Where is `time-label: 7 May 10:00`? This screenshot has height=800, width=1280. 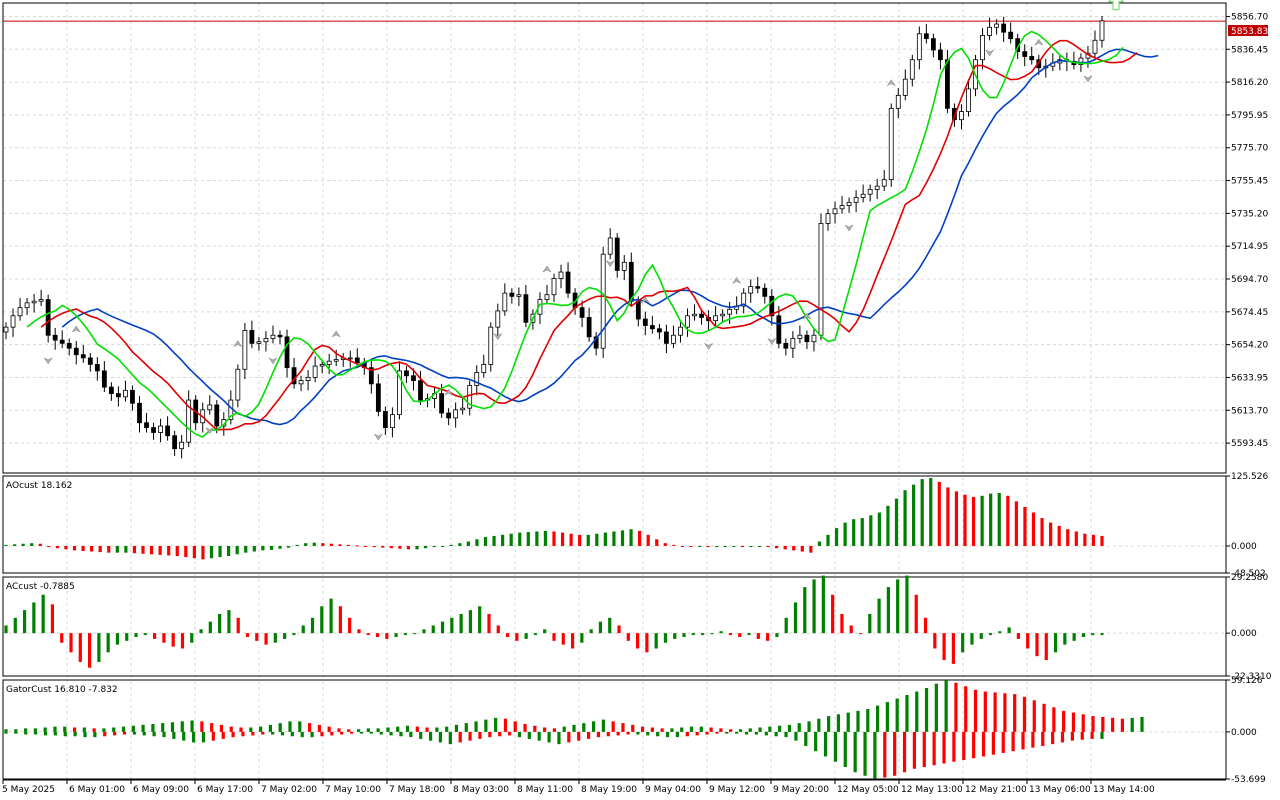 time-label: 7 May 10:00 is located at coordinates (353, 790).